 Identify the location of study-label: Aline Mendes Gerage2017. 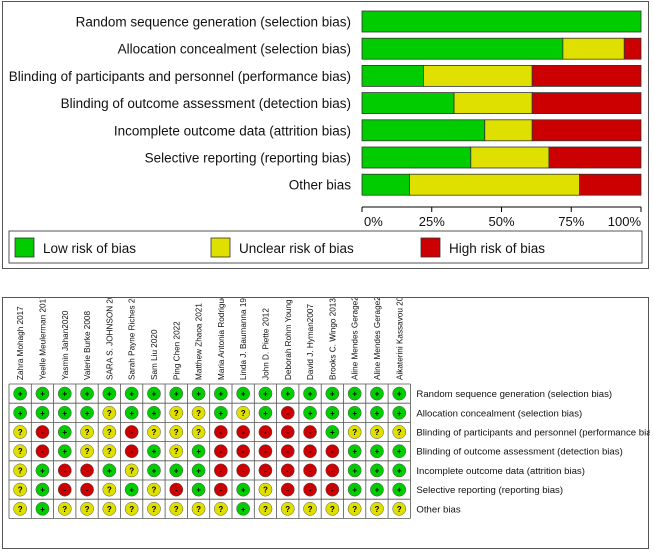
(377, 339).